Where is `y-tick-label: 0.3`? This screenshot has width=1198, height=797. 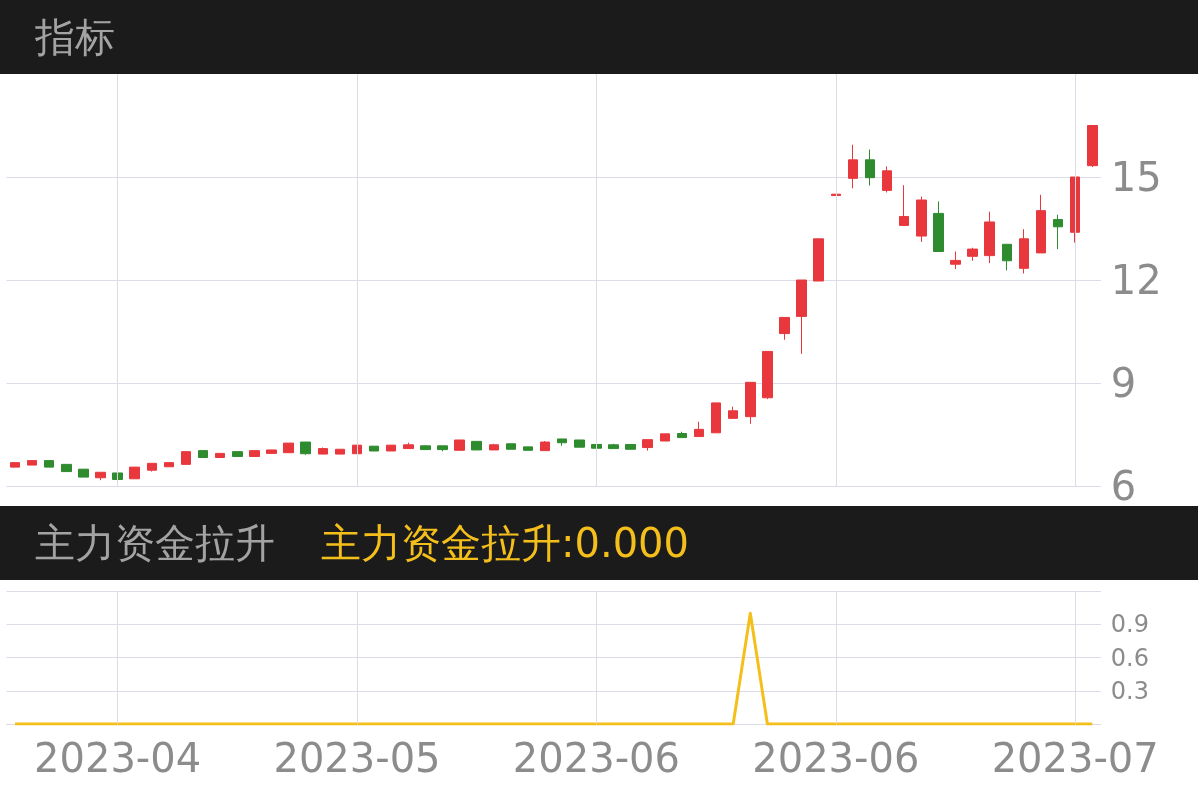
y-tick-label: 0.3 is located at coordinates (1130, 690).